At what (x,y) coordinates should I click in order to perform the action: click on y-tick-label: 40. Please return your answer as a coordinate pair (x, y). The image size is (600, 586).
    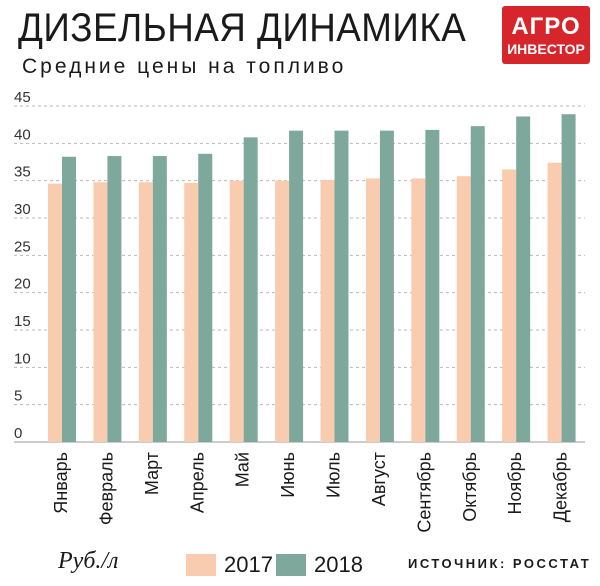
    Looking at the image, I should click on (22, 134).